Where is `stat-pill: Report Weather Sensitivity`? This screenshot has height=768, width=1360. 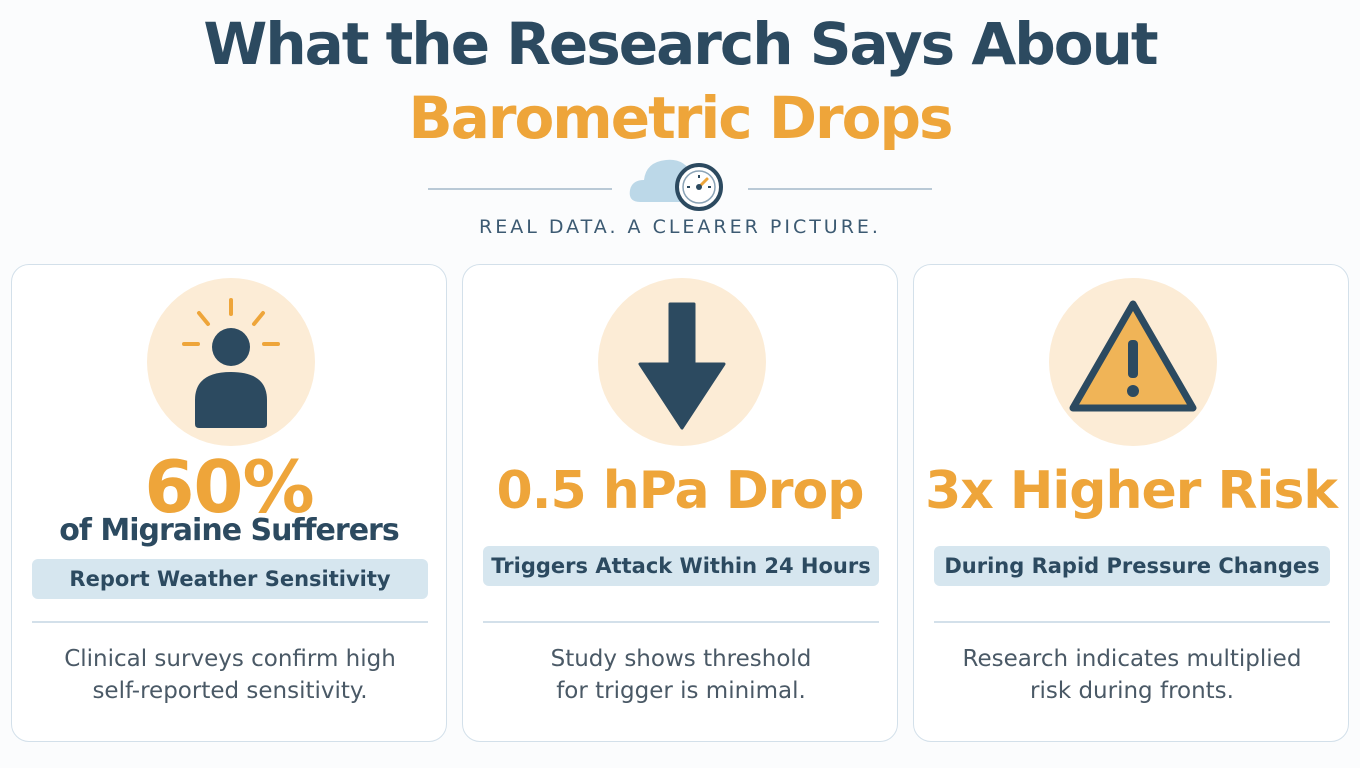
stat-pill: Report Weather Sensitivity is located at coordinates (230, 579).